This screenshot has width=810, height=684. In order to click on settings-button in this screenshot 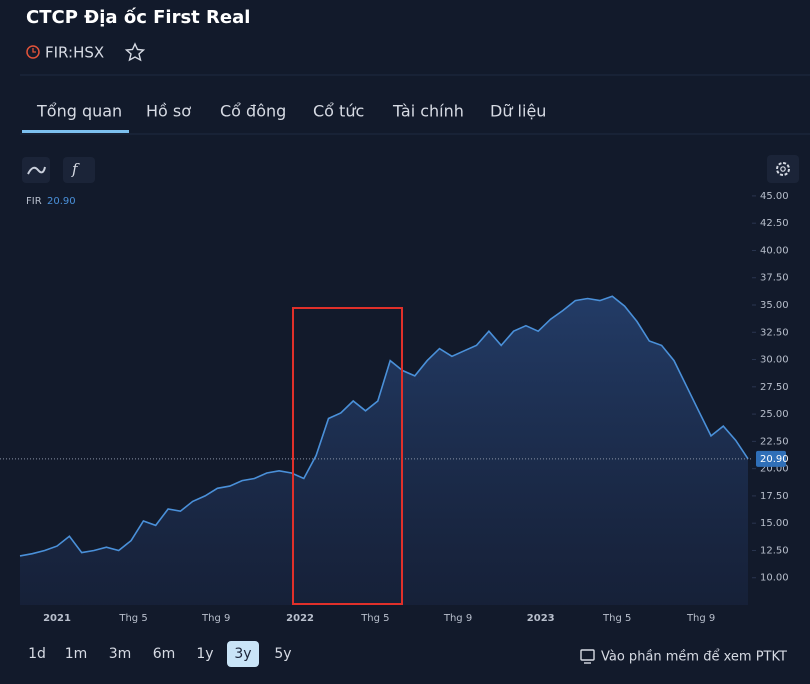, I will do `click(783, 169)`.